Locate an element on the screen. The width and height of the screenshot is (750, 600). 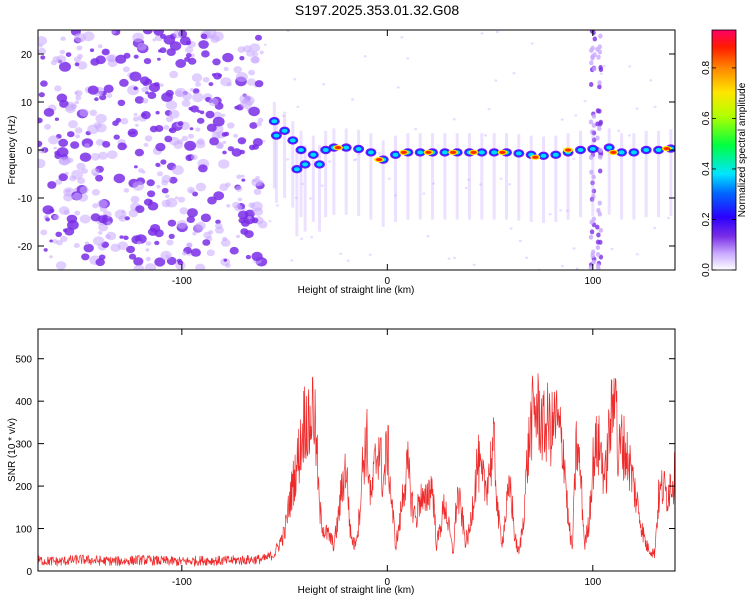
snr-y-tick-label: 200 is located at coordinates (23, 487).